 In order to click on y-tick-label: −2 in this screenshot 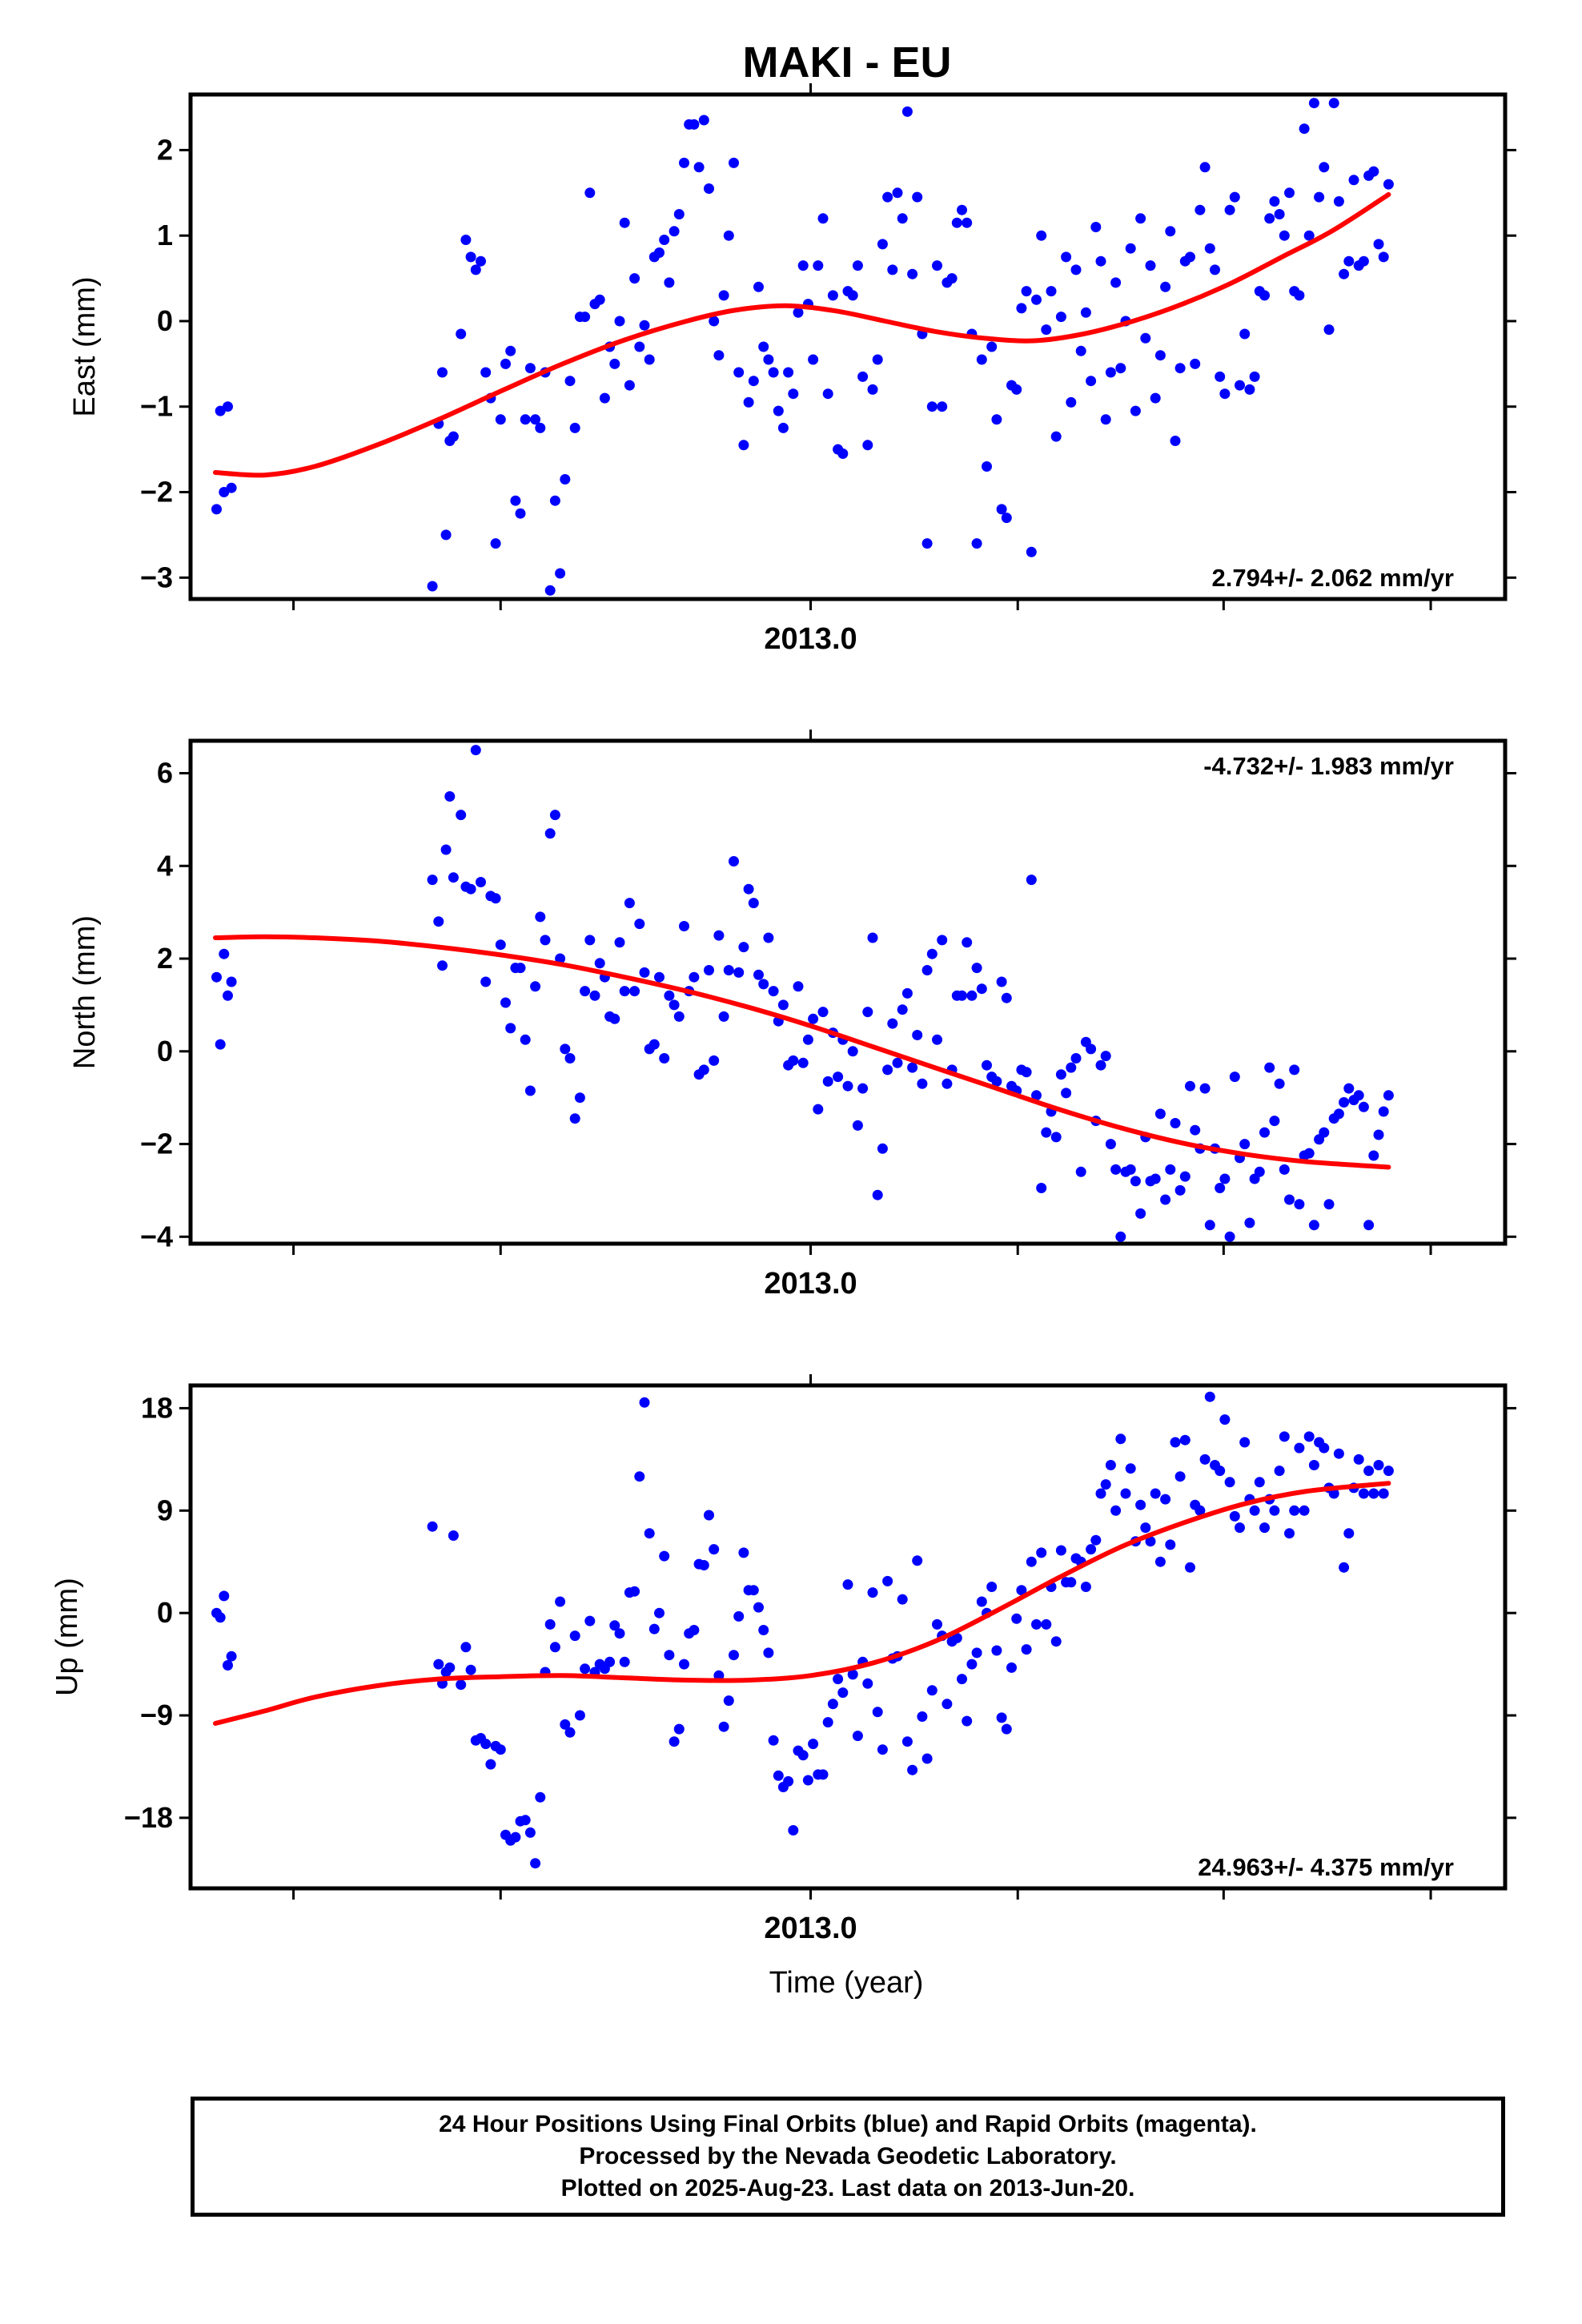, I will do `click(156, 492)`.